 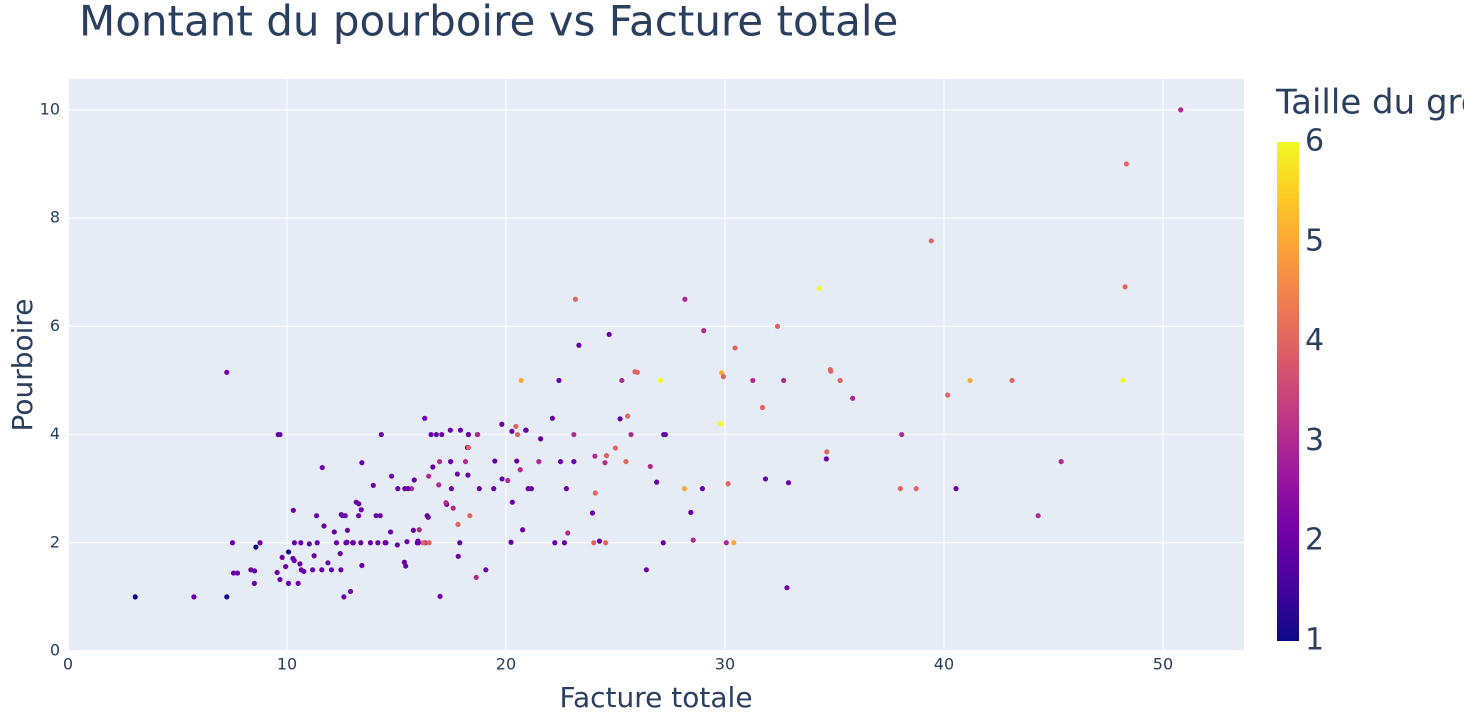 I want to click on x-tick-label: 20, so click(x=506, y=664).